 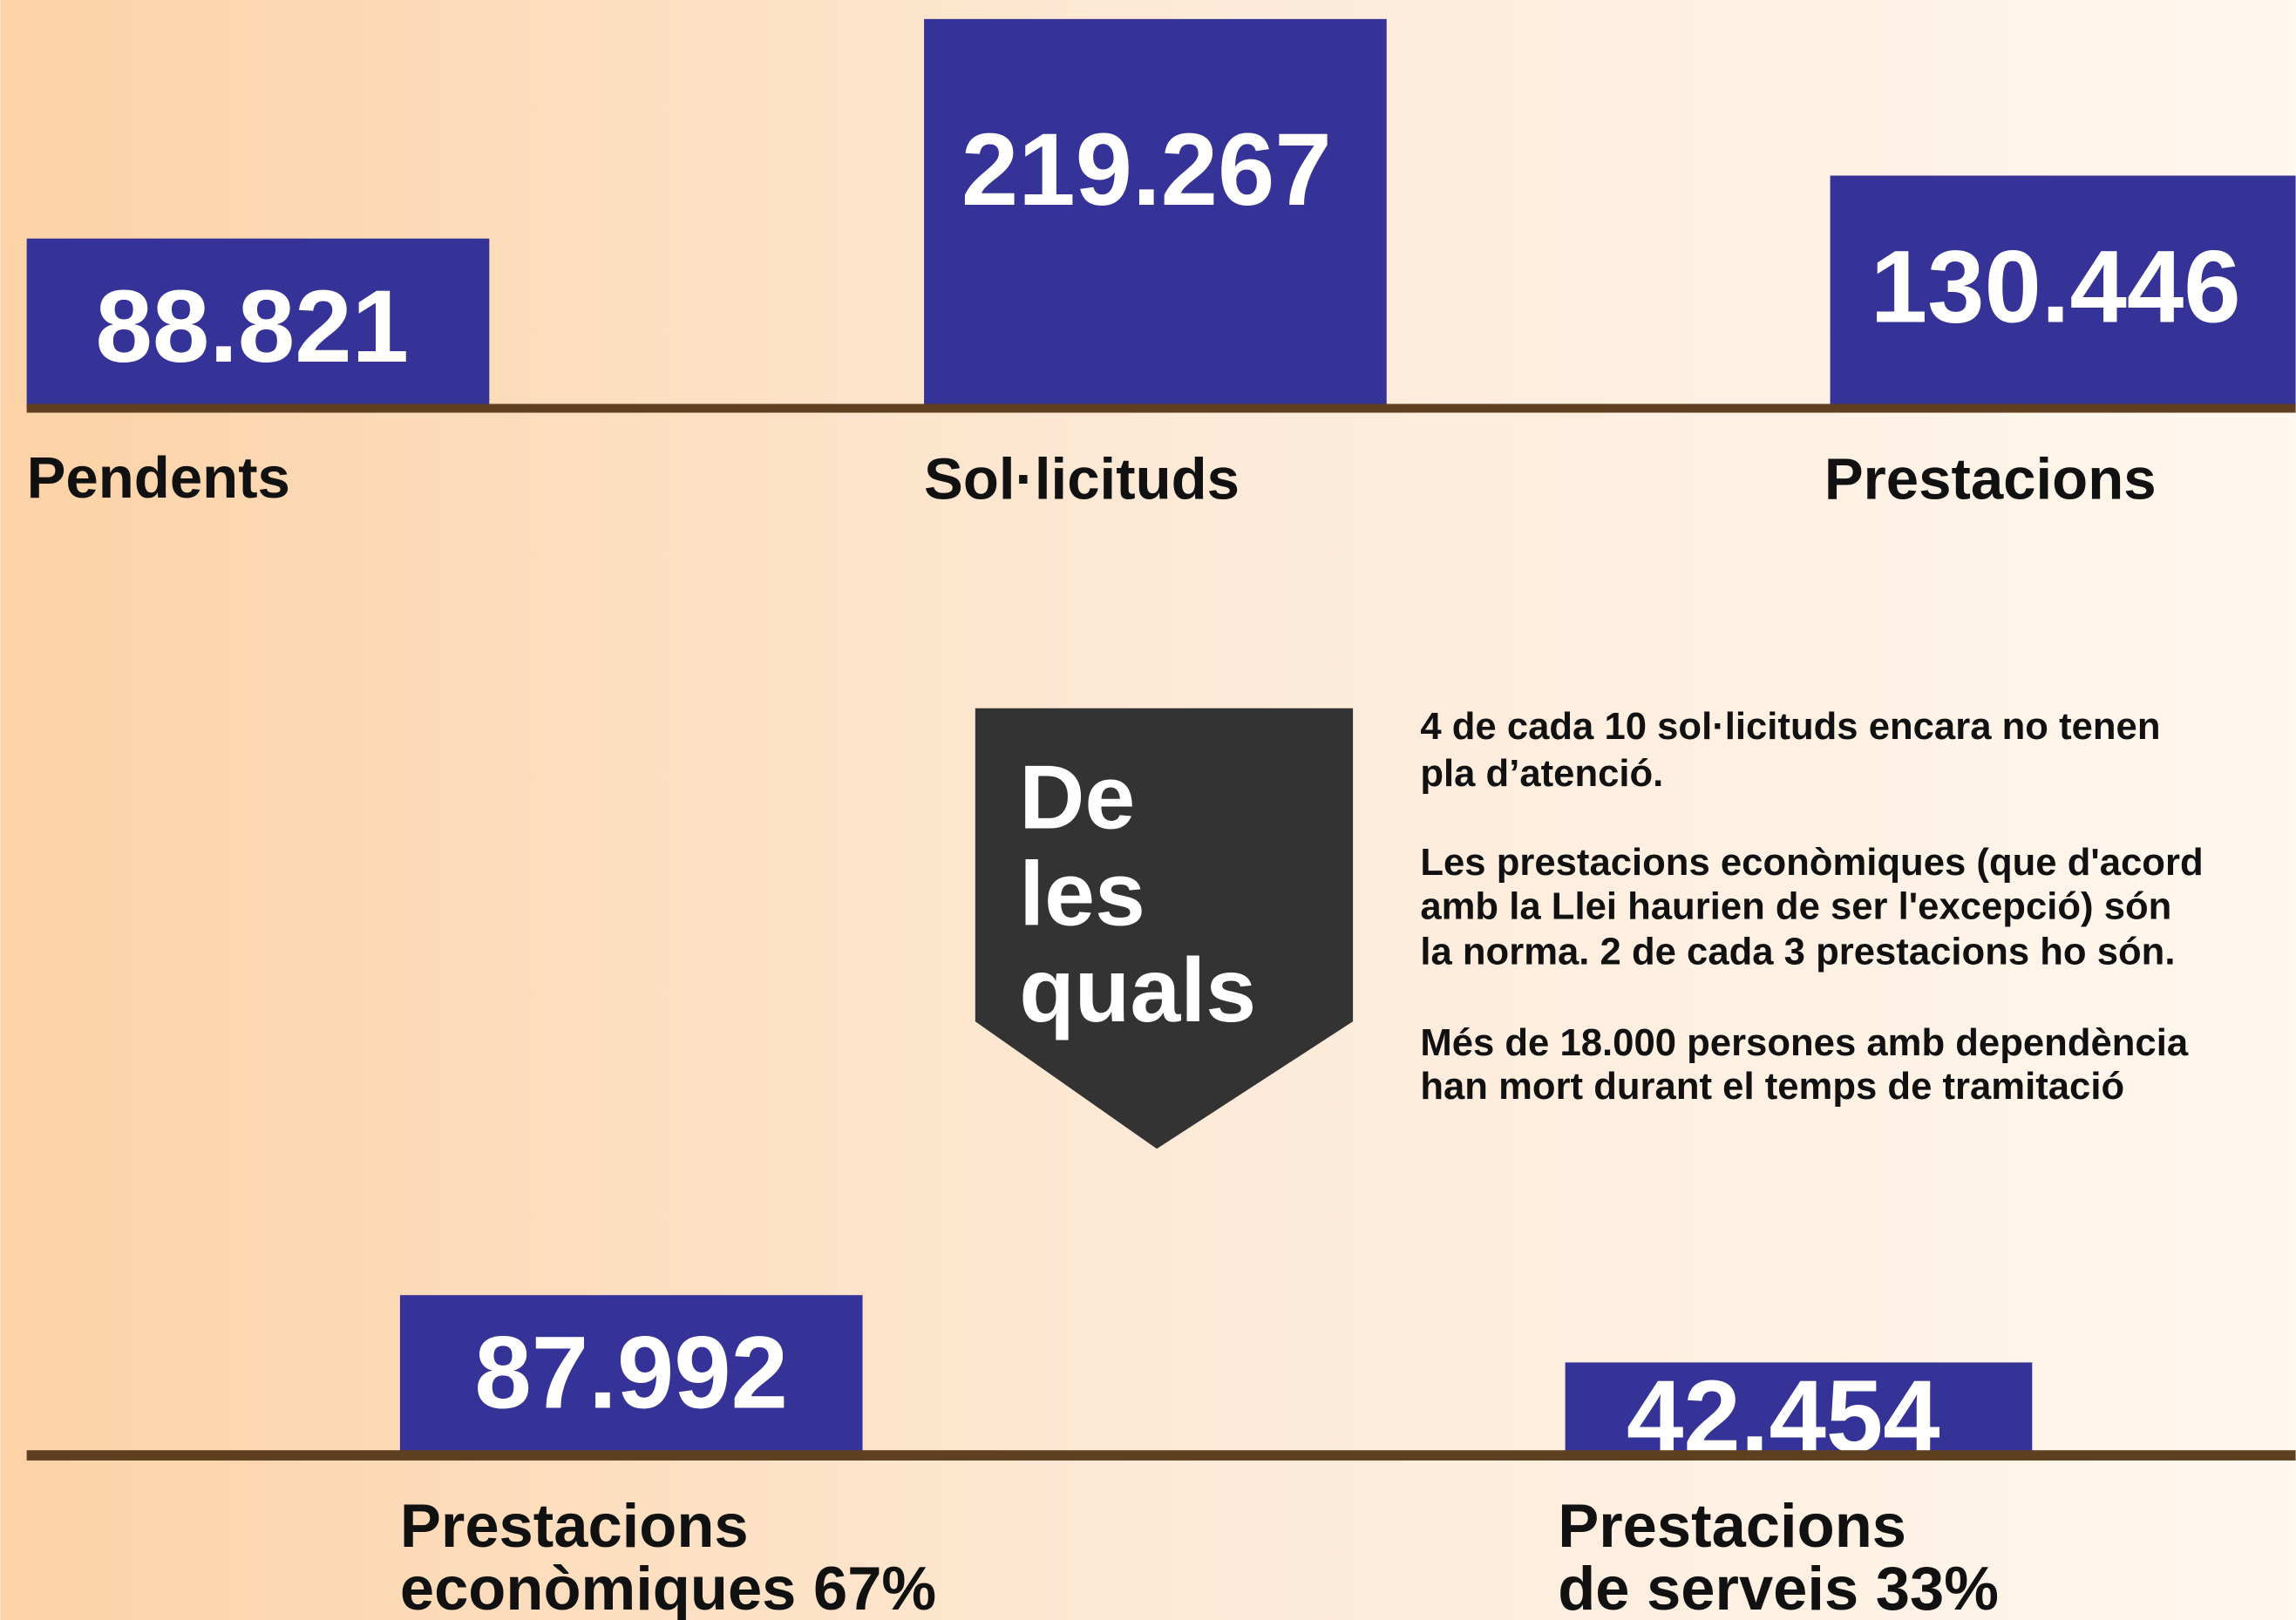 What do you see at coordinates (158, 478) in the screenshot?
I see `item-label: Pendents` at bounding box center [158, 478].